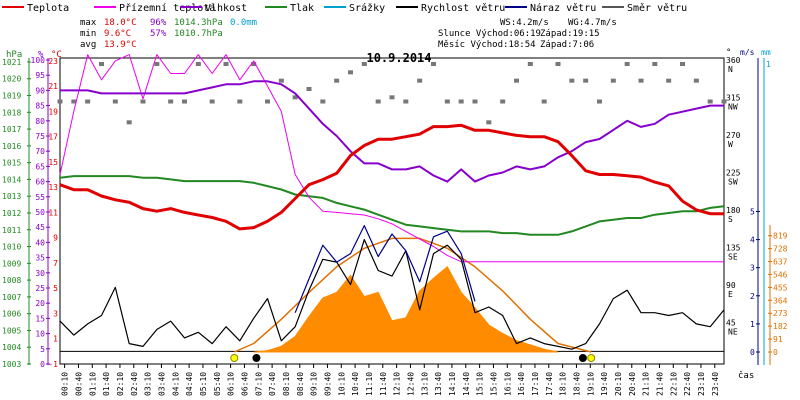 This screenshot has width=800, height=400. I want to click on x-tick-label: 04:10, so click(175, 384).